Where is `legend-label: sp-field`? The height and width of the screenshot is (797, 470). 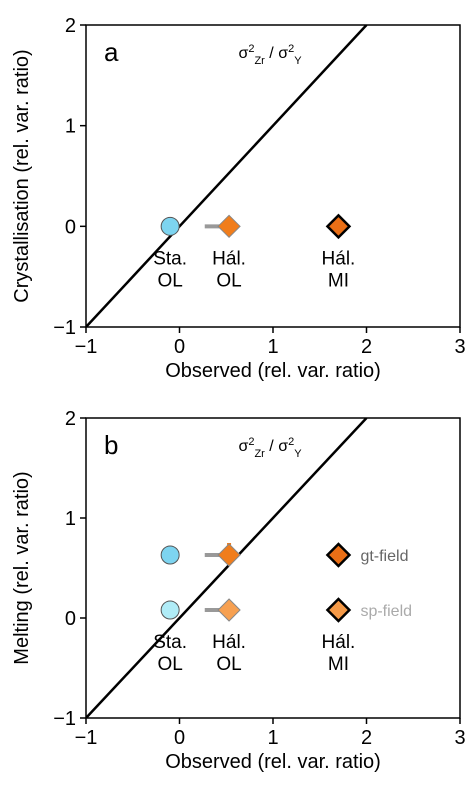
legend-label: sp-field is located at coordinates (386, 611).